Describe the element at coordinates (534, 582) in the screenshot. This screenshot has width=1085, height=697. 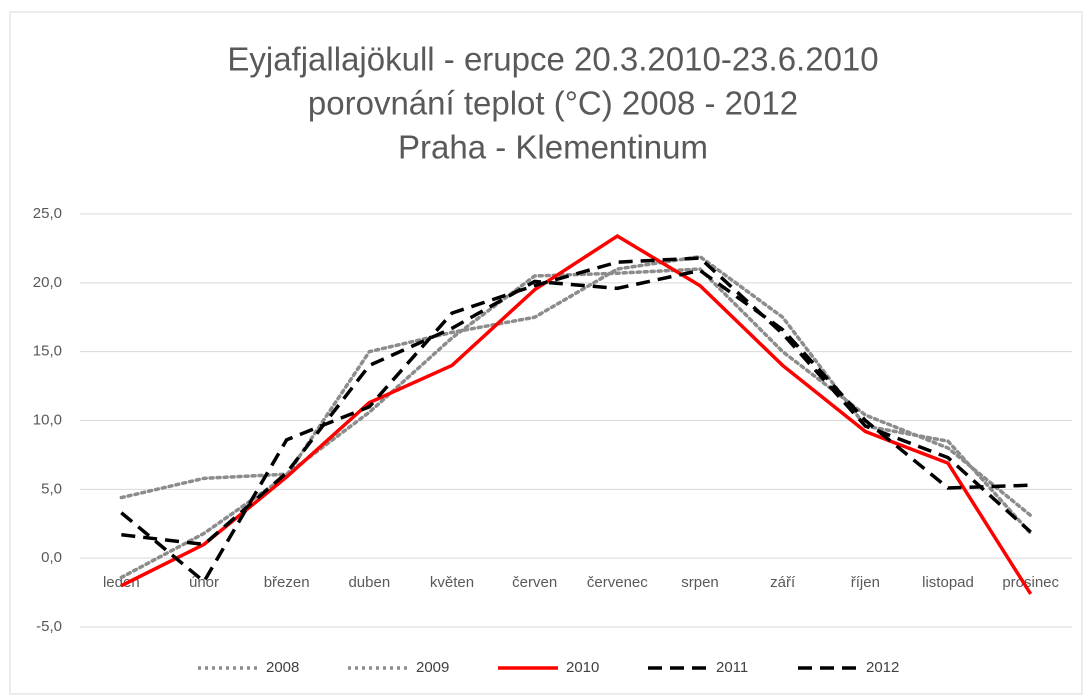
I see `x-tick-label: červen` at that location.